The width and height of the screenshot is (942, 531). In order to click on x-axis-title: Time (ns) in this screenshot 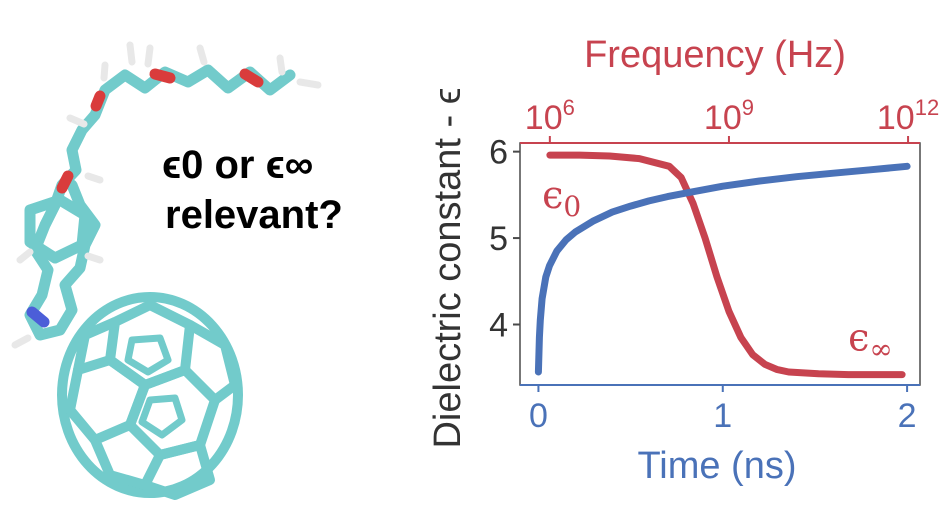, I will do `click(716, 466)`.